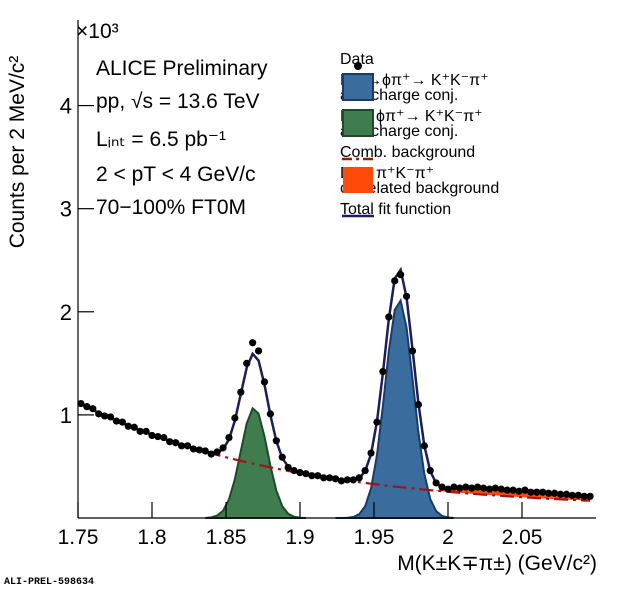  What do you see at coordinates (299, 537) in the screenshot?
I see `x-tick-label: 1.9` at bounding box center [299, 537].